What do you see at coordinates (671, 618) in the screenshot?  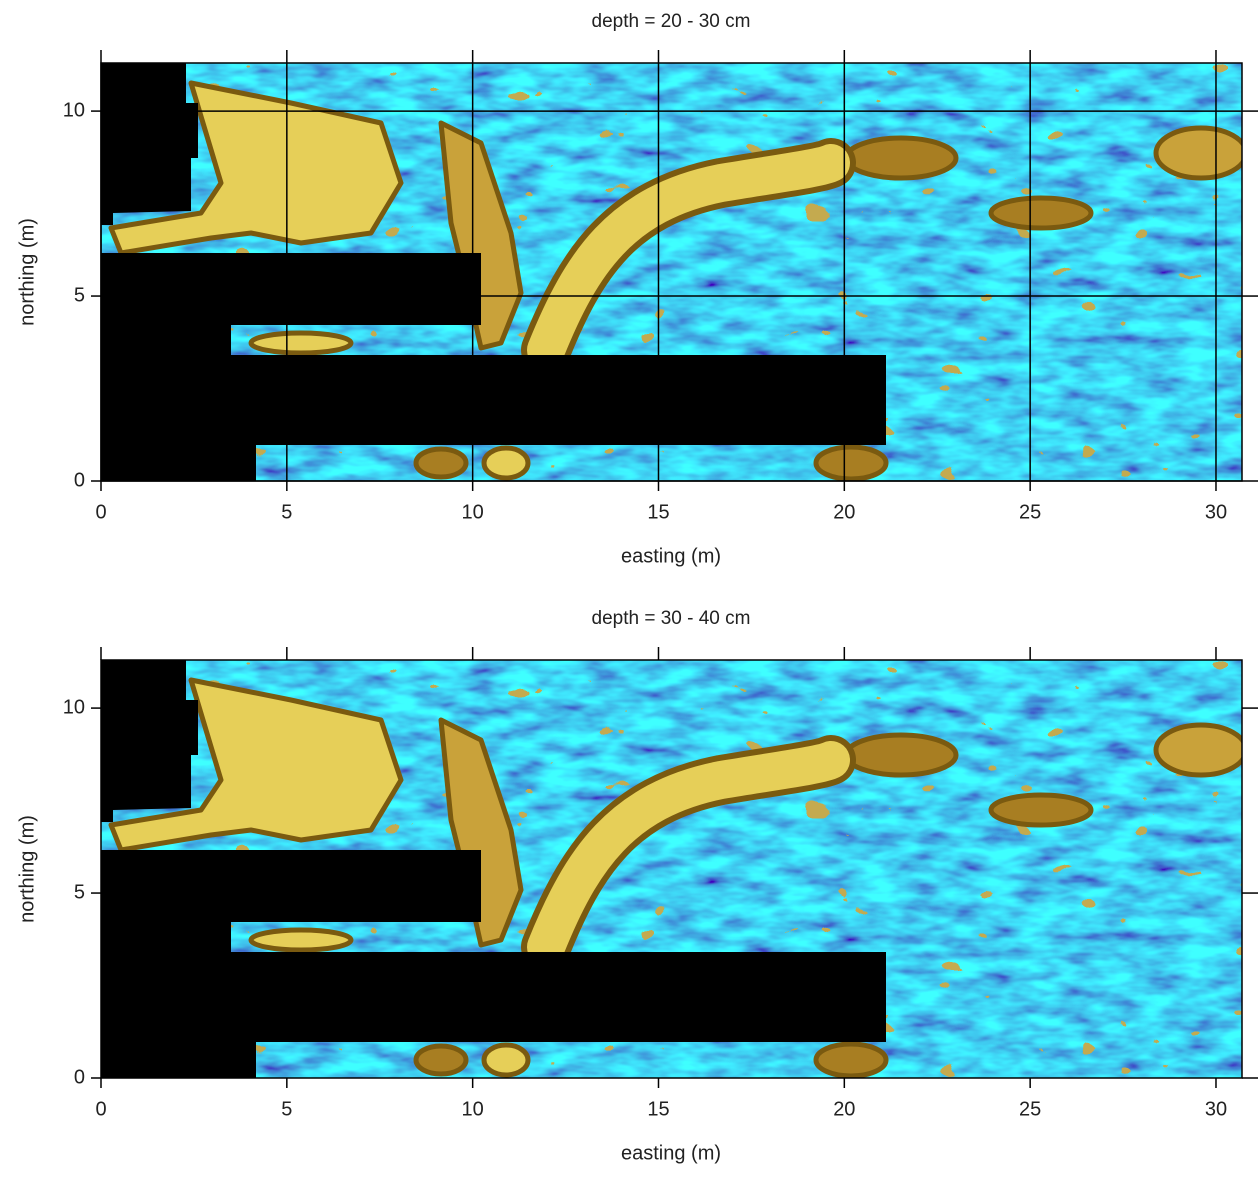 I see `chart-title: depth = 30 - 40 cm` at bounding box center [671, 618].